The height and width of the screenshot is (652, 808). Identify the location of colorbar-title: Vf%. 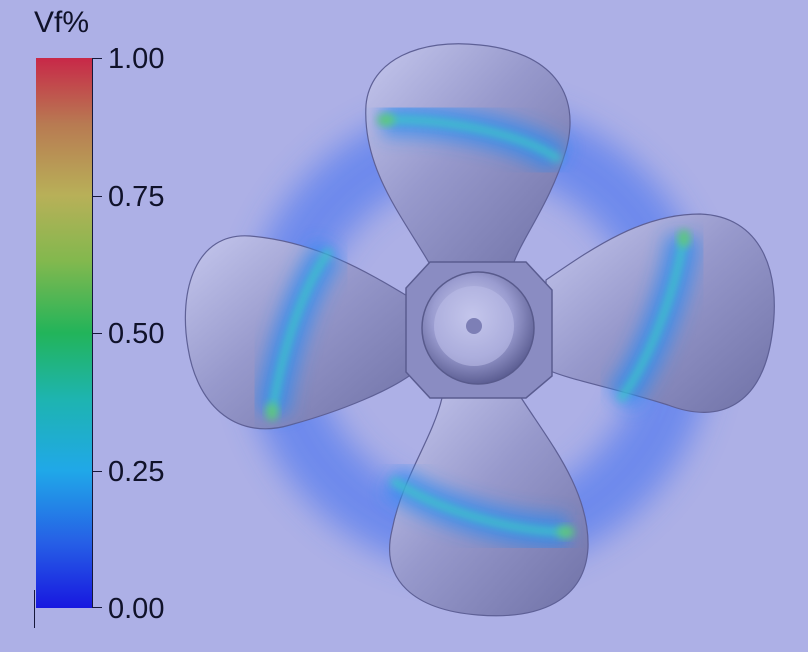
(62, 22).